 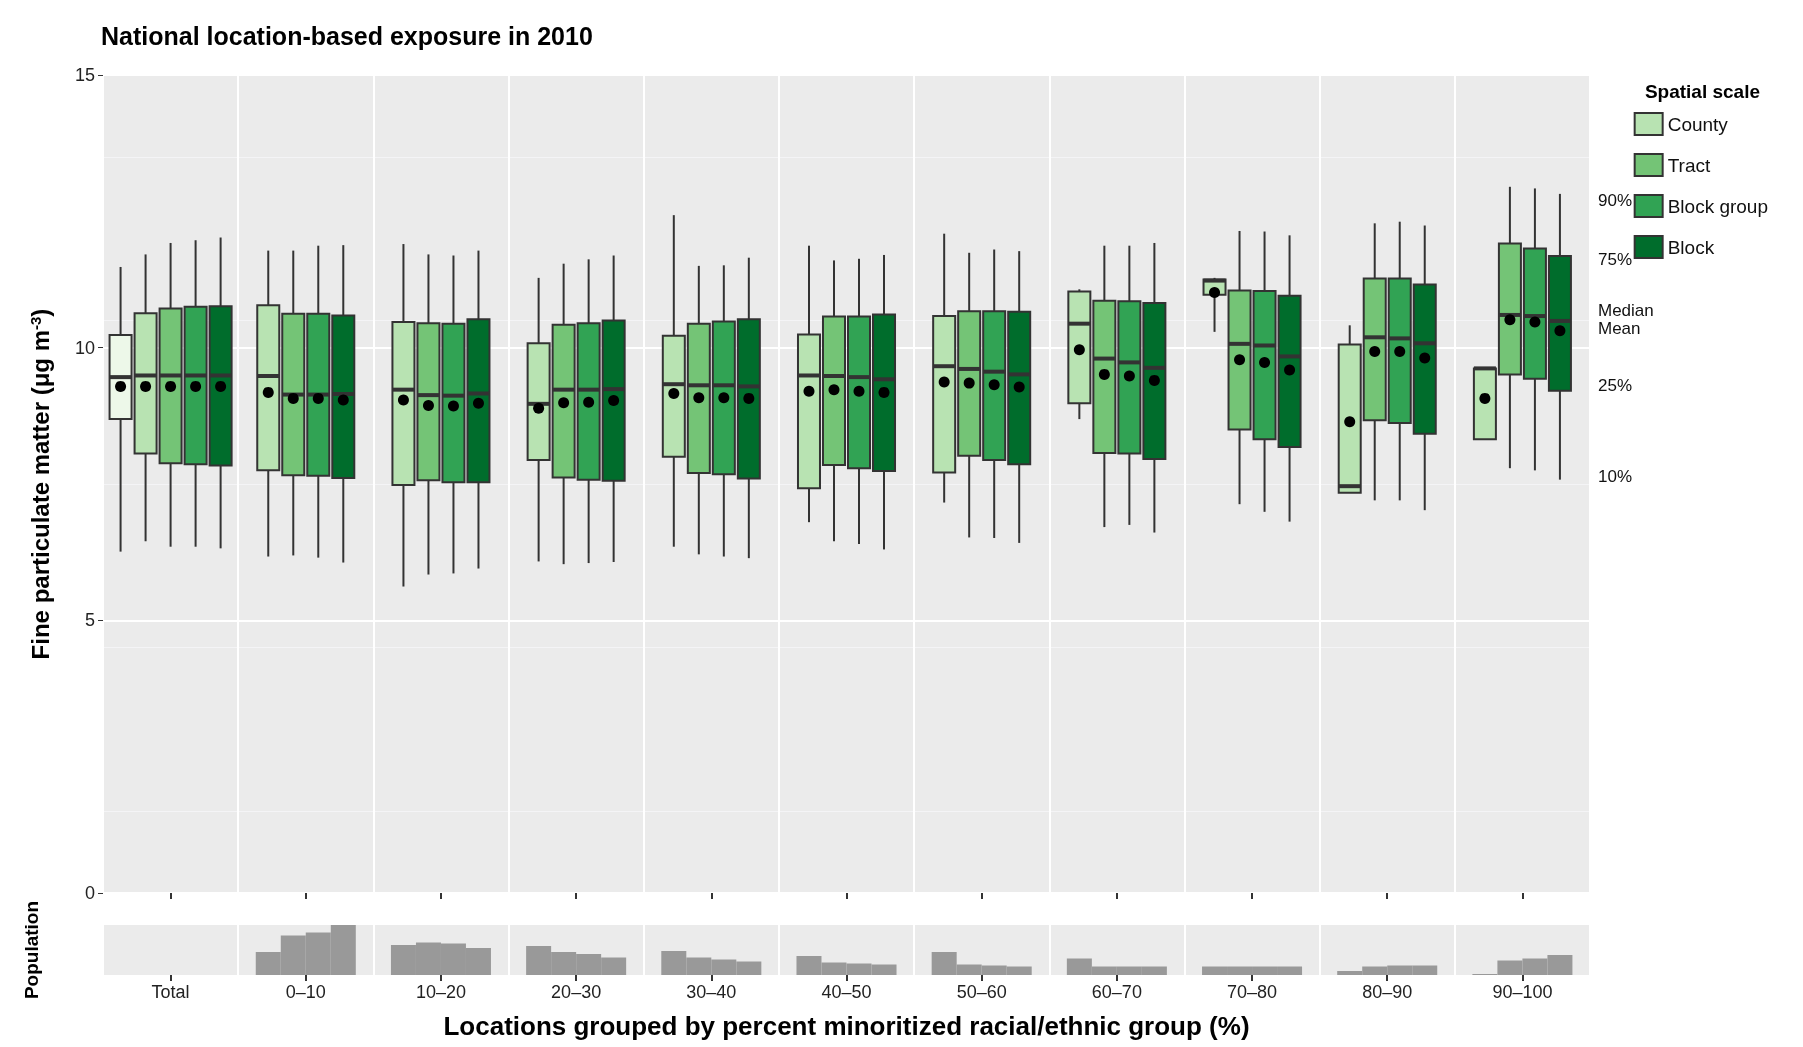 I want to click on x-tick-label: 90–100, so click(x=1522, y=992).